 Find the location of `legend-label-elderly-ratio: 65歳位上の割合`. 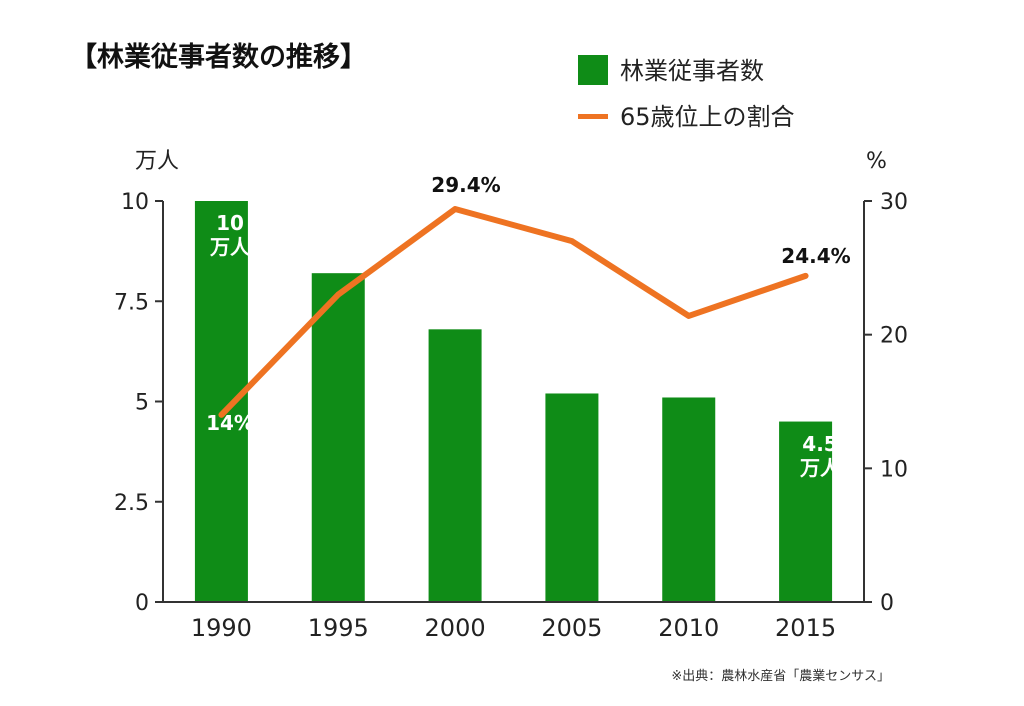

legend-label-elderly-ratio: 65歳位上の割合 is located at coordinates (707, 117).